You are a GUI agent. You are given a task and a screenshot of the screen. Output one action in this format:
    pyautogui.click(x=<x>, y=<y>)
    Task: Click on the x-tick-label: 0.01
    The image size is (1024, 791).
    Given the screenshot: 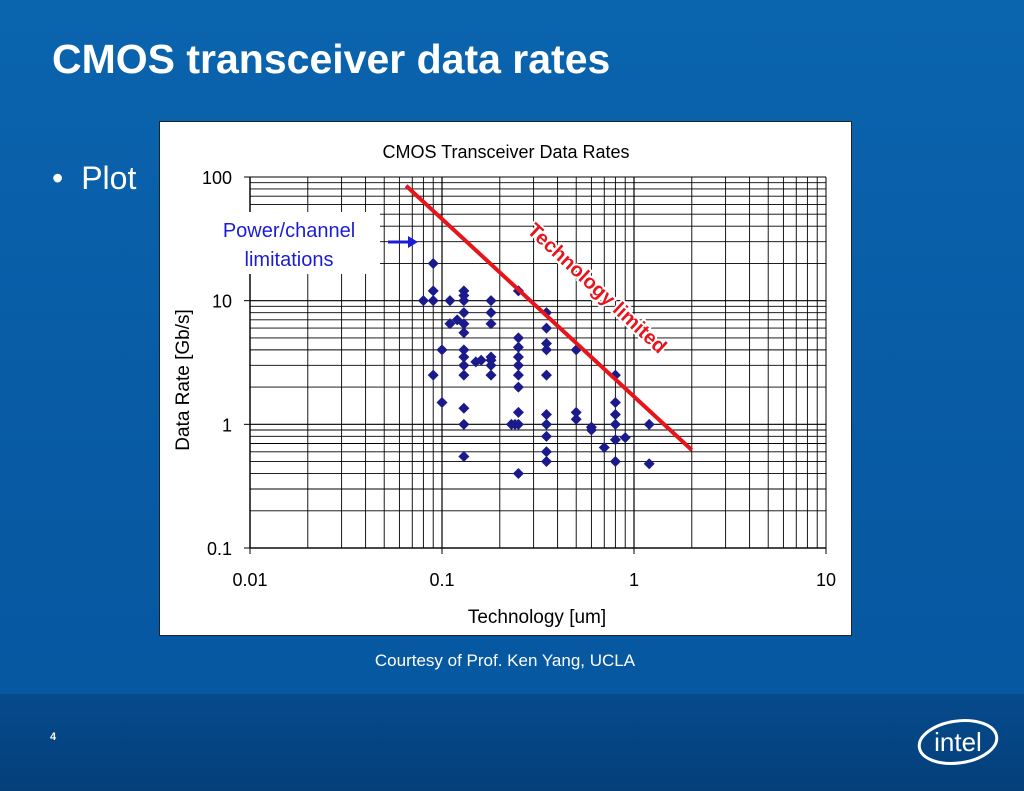 What is the action you would take?
    pyautogui.click(x=249, y=580)
    